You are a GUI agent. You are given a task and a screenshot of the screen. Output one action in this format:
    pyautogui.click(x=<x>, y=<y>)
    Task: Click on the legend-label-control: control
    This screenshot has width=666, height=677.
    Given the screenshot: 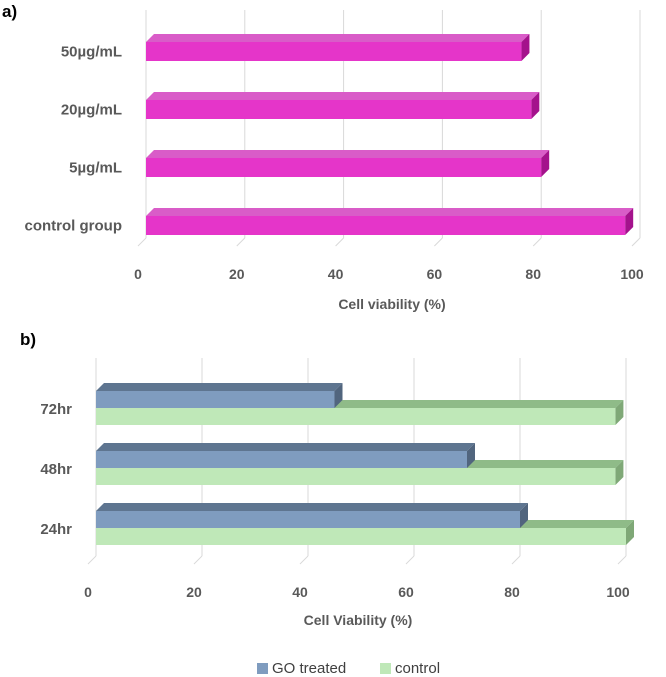 What is the action you would take?
    pyautogui.click(x=417, y=668)
    